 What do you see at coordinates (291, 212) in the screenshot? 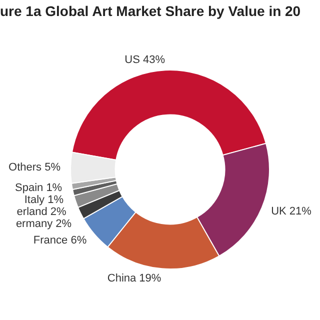
I see `slice-label: UK 21%` at bounding box center [291, 212].